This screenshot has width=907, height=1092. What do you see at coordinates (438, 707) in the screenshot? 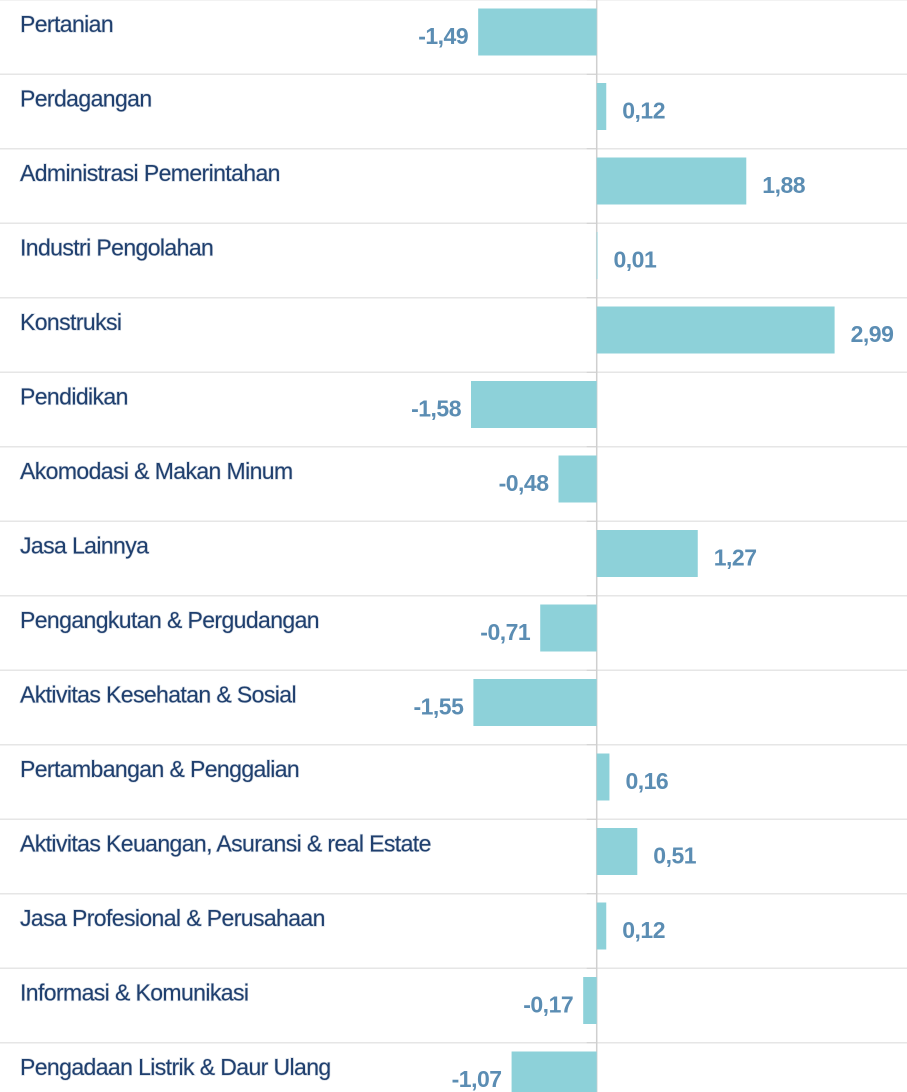
I see `value-label: -1,55` at bounding box center [438, 707].